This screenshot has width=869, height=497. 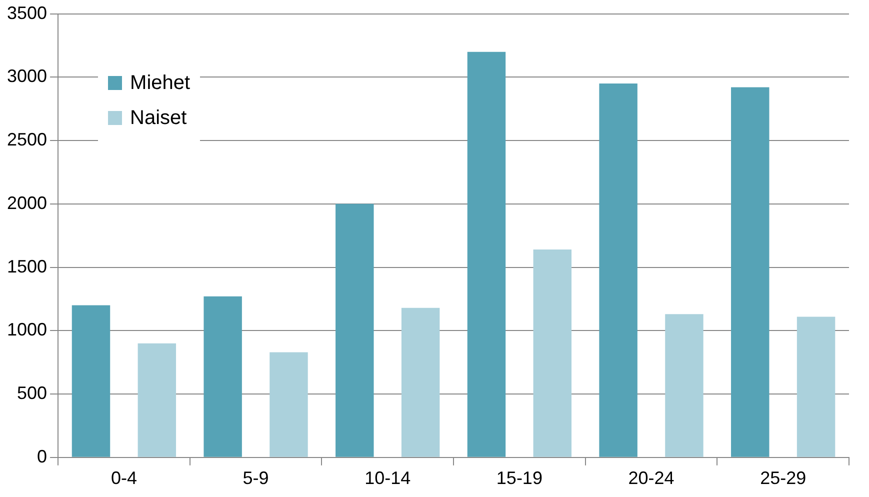 What do you see at coordinates (27, 12) in the screenshot?
I see `y-tick-label: 3500` at bounding box center [27, 12].